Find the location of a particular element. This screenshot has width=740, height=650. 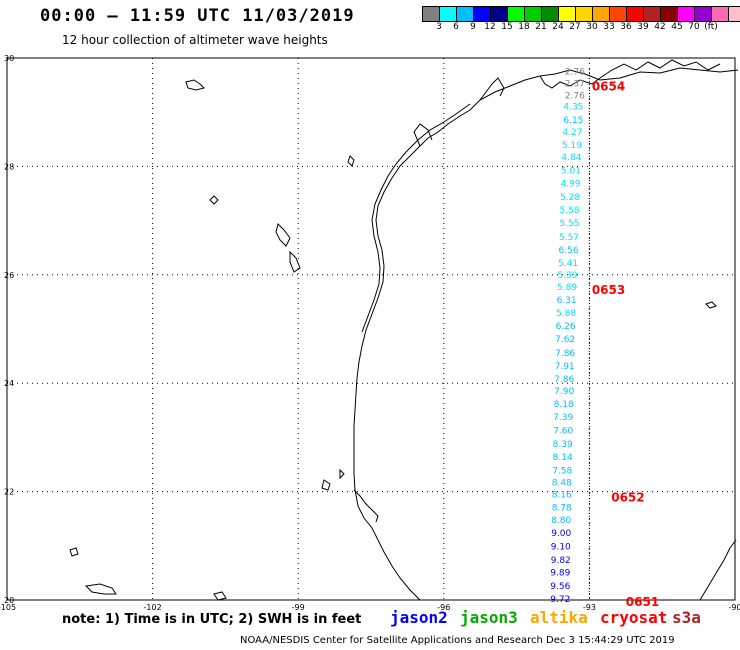

satellite-legend-item: jason3 is located at coordinates (489, 617).